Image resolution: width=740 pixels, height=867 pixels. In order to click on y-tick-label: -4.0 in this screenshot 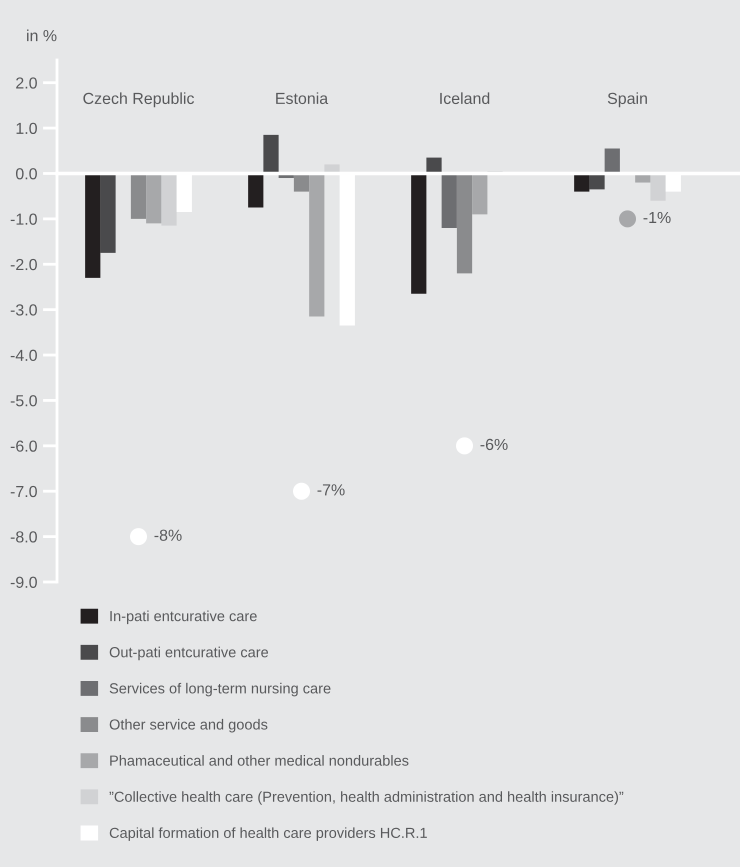, I will do `click(23, 355)`.